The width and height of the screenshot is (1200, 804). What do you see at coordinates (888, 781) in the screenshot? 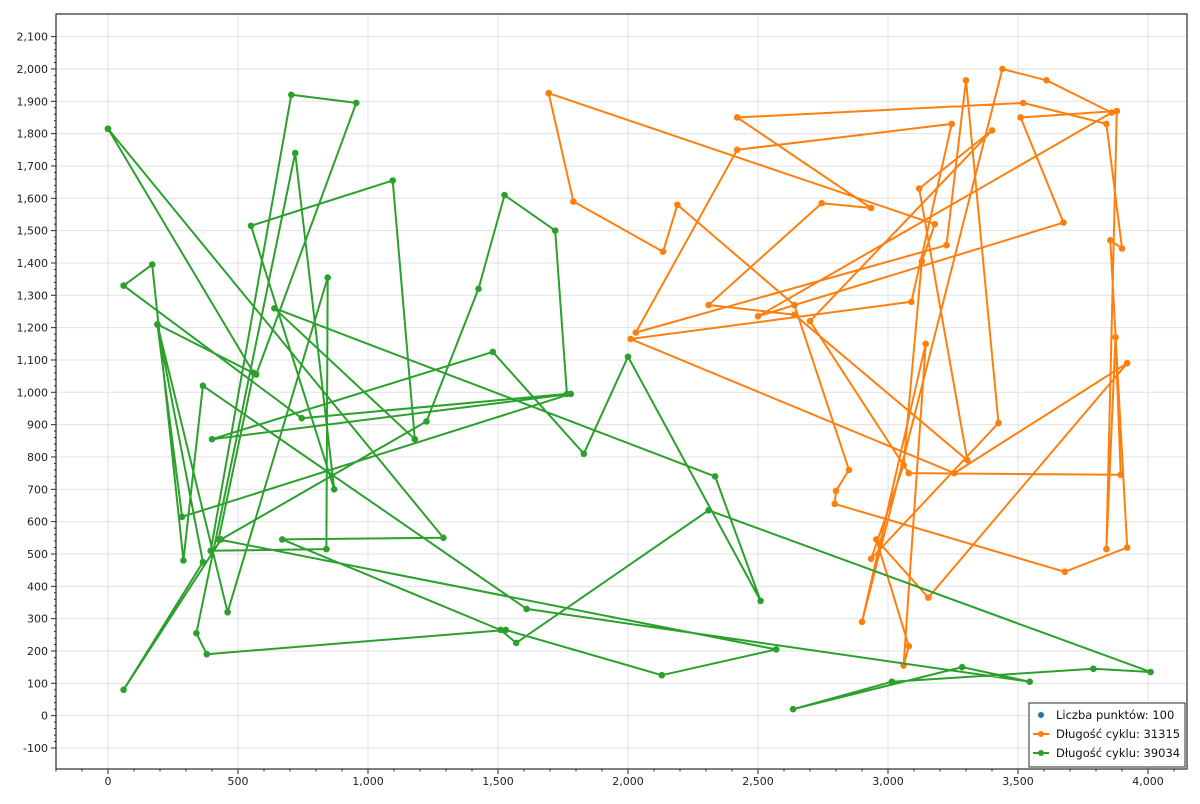
I see `x-tick-label: 3,000` at bounding box center [888, 781].